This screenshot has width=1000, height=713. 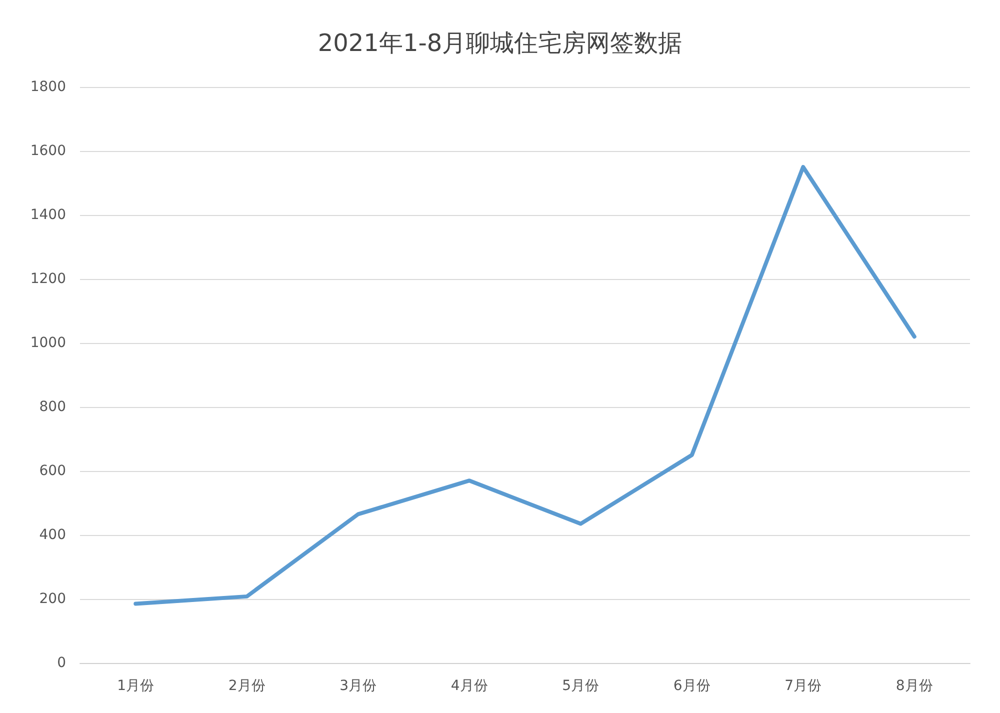 I want to click on y-tick-label: 600, so click(x=52, y=471).